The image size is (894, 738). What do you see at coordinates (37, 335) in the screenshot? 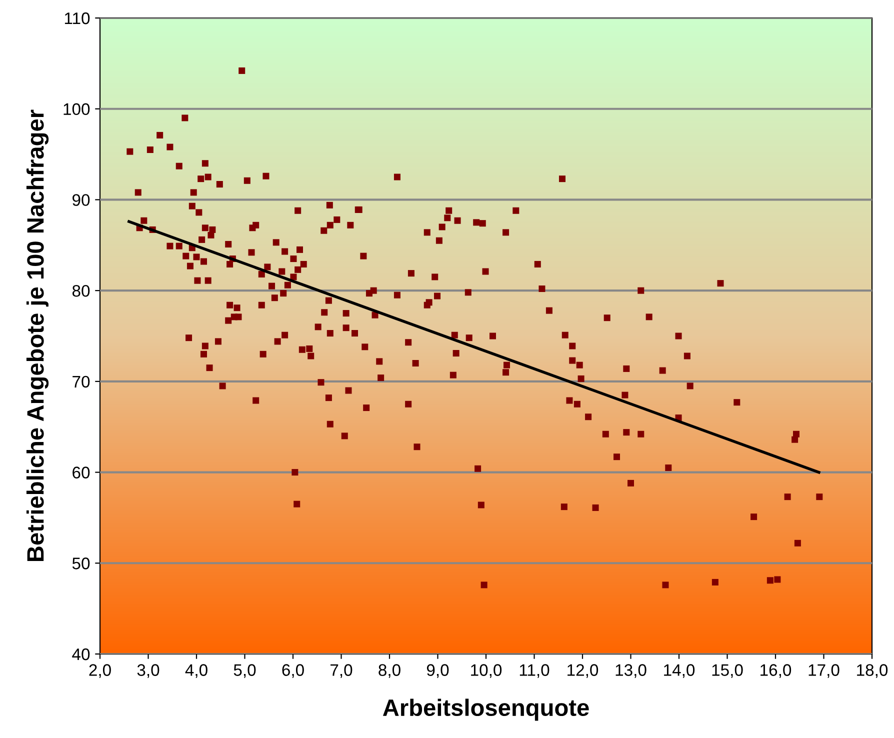
I see `y-axis-title: Betriebliche Angebote je 100 Nachfrager` at bounding box center [37, 335].